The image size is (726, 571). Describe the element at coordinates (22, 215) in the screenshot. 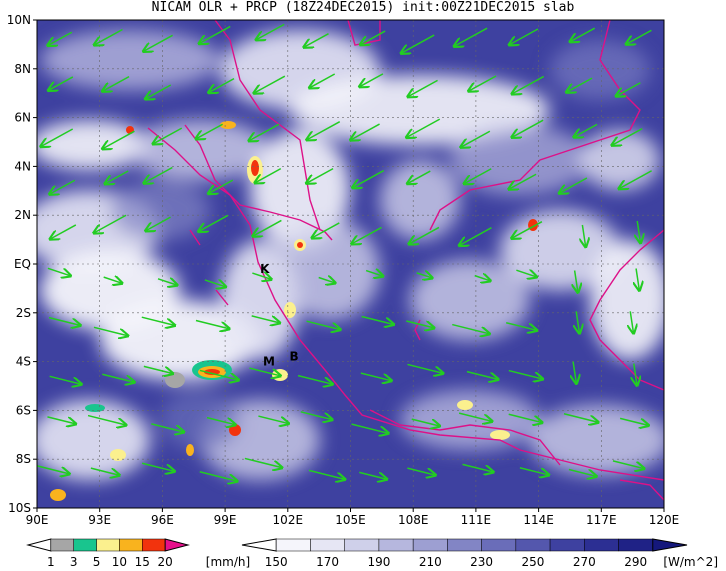

I see `y-tick-label: 2N` at that location.